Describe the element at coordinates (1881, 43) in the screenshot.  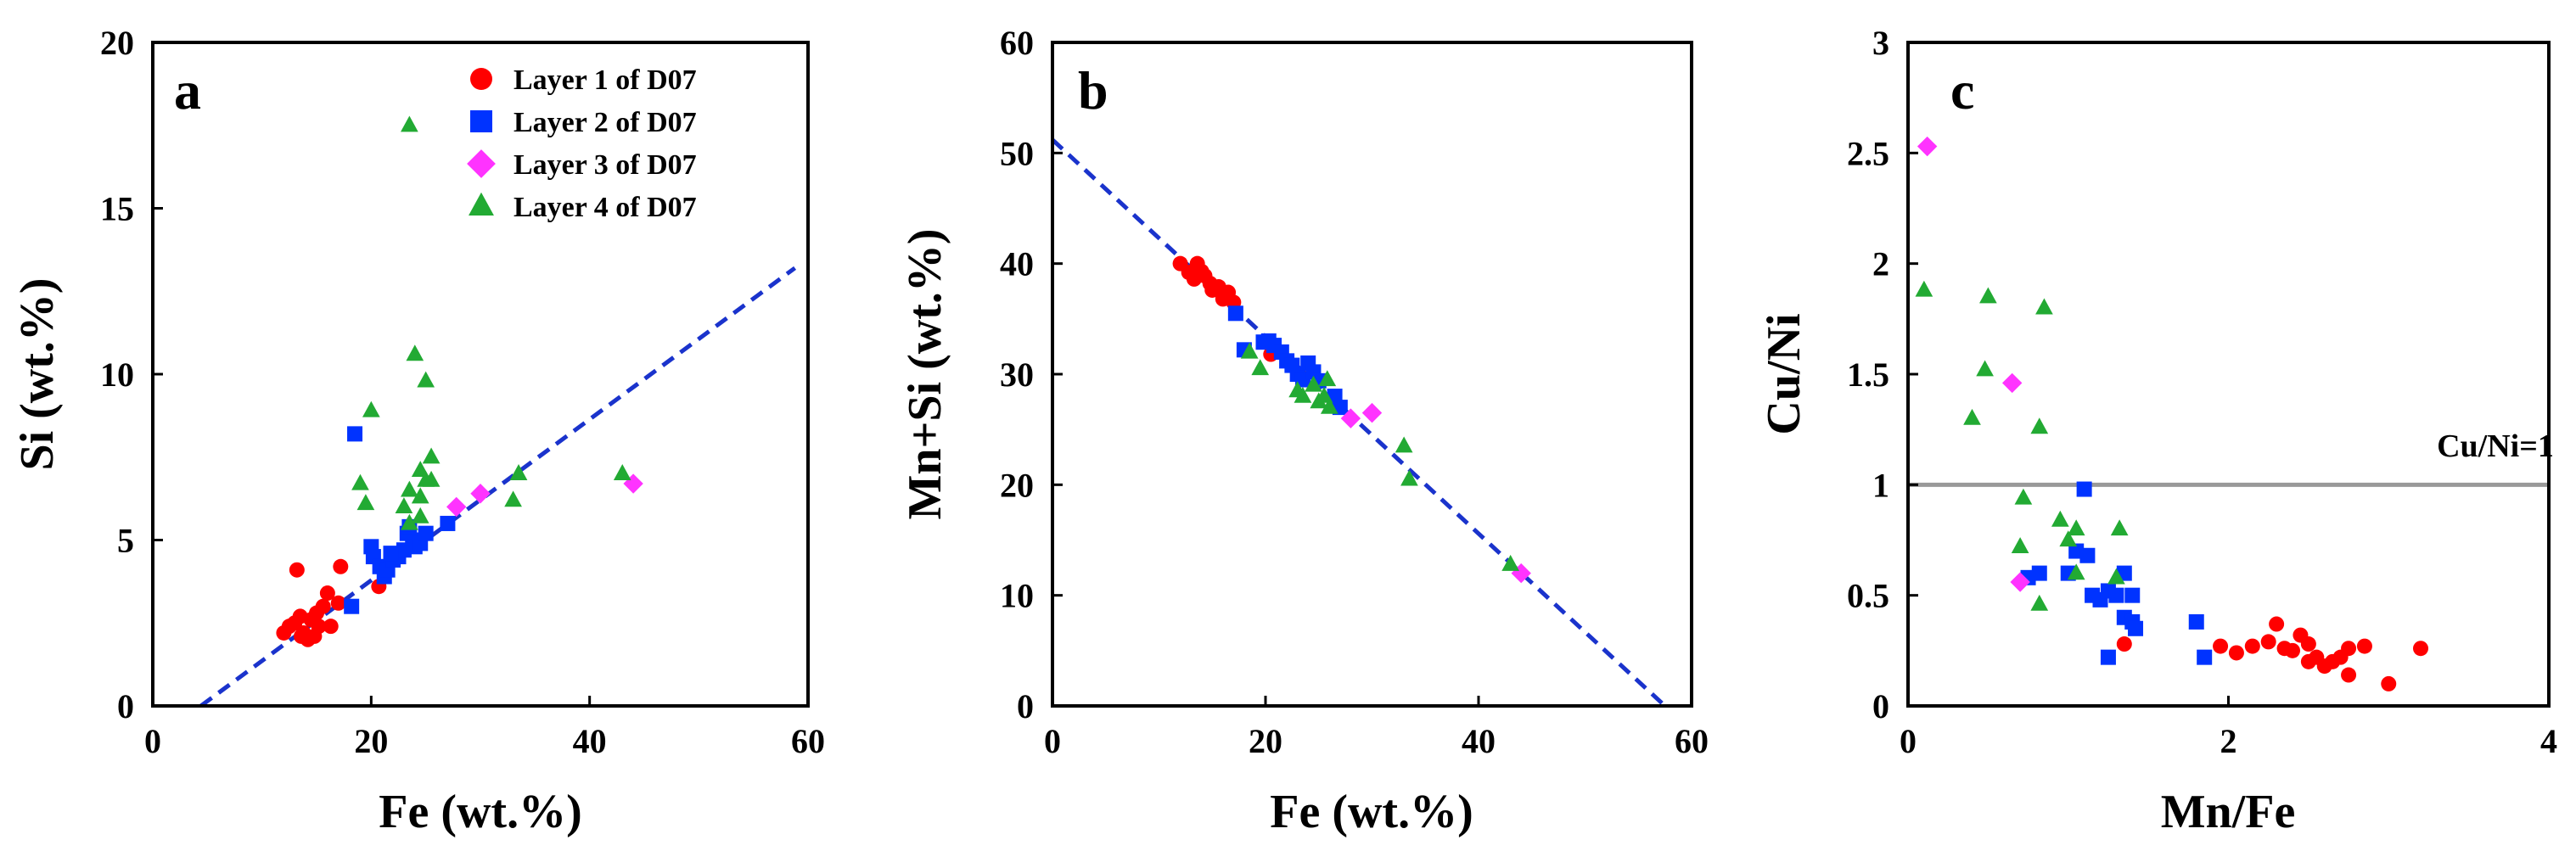
I see `panel-c-ytick-label: 3` at that location.